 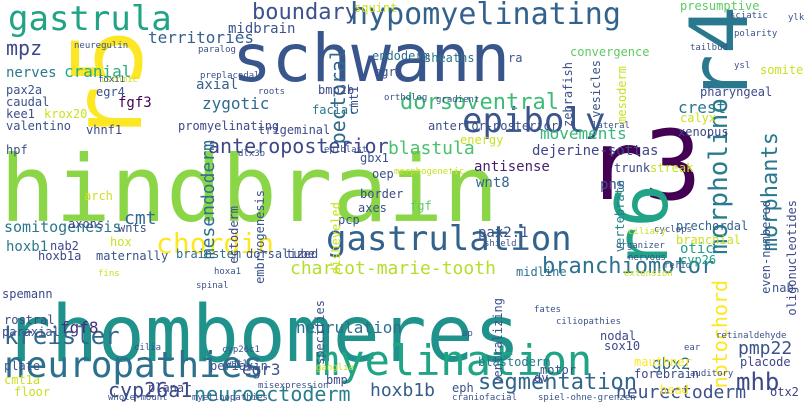 I want to click on word-gbx1: gbx1, so click(x=374, y=158).